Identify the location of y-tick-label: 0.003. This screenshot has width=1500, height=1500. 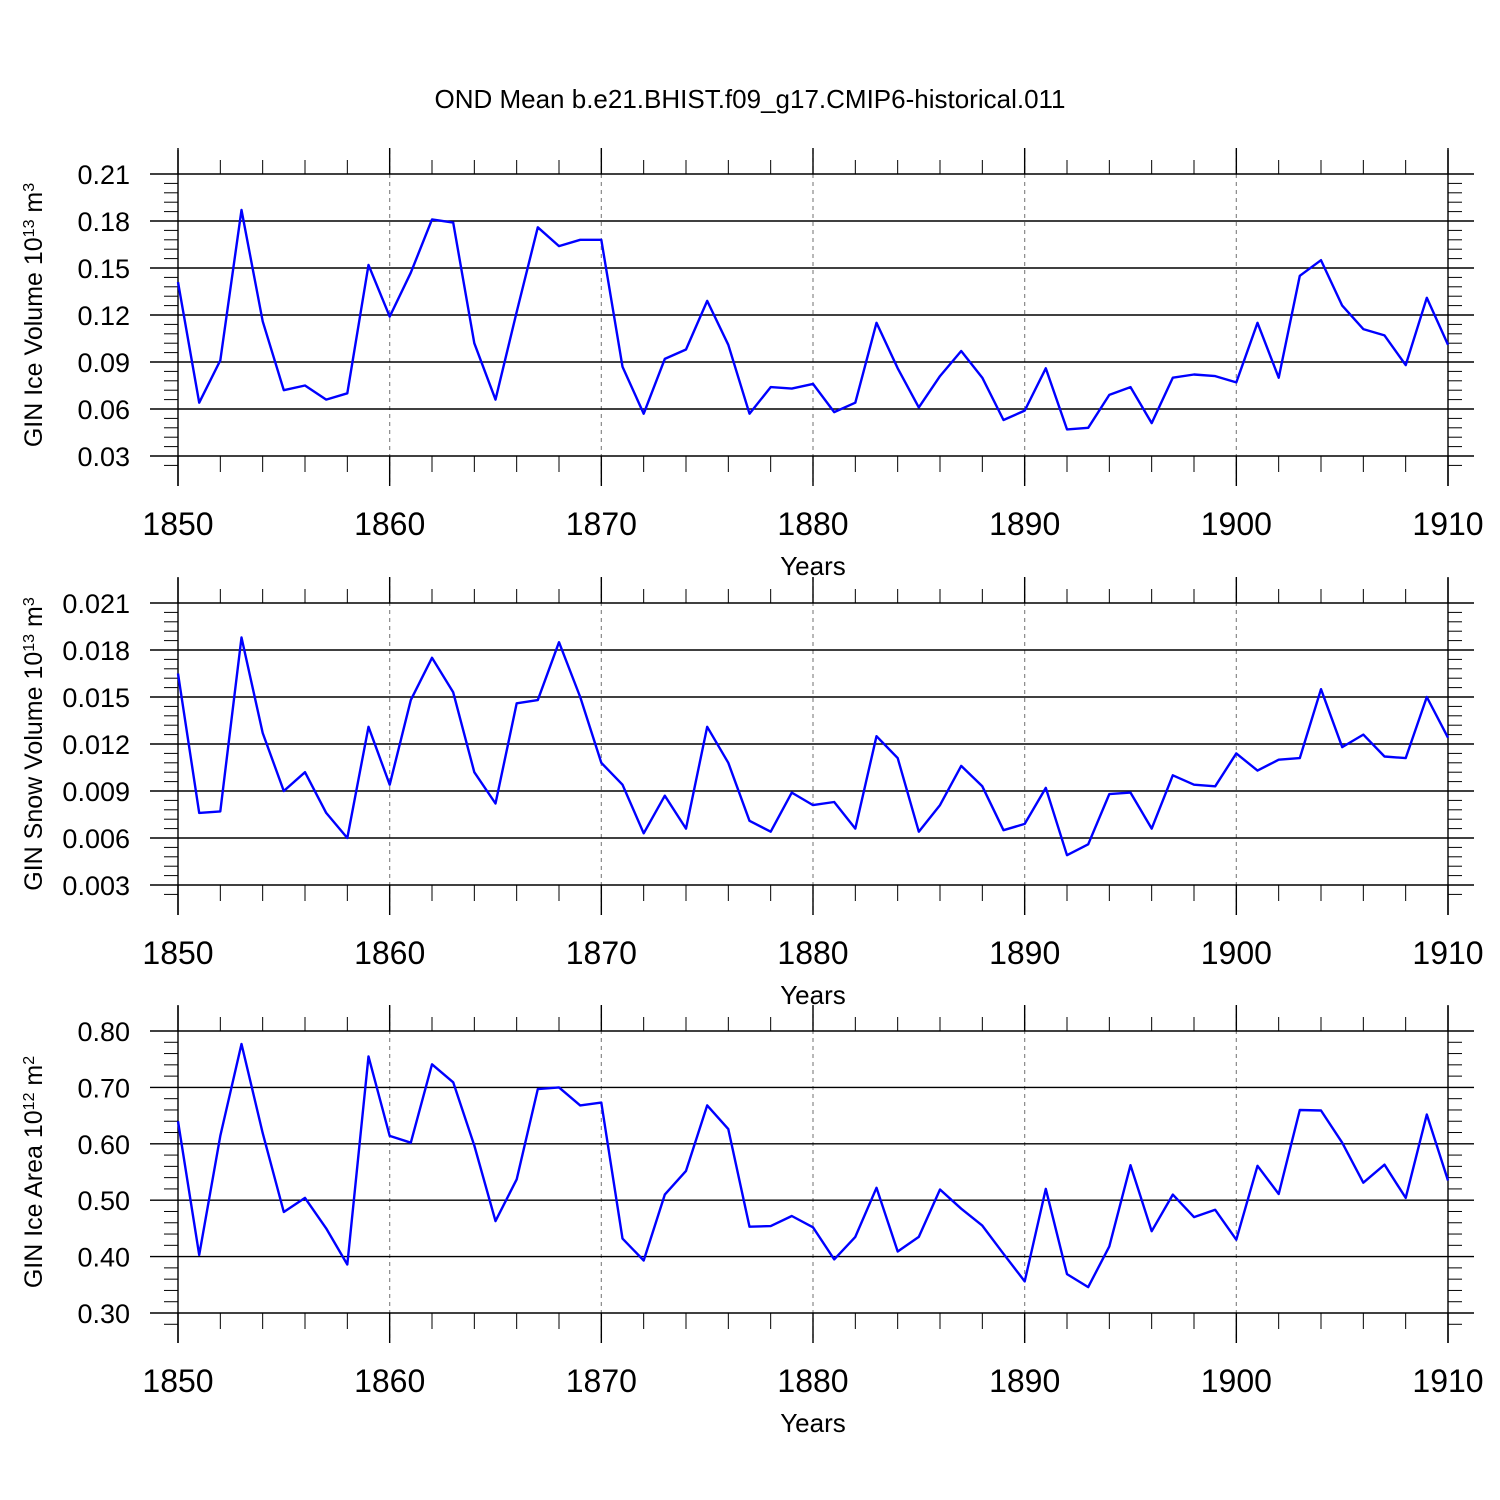
(96, 886).